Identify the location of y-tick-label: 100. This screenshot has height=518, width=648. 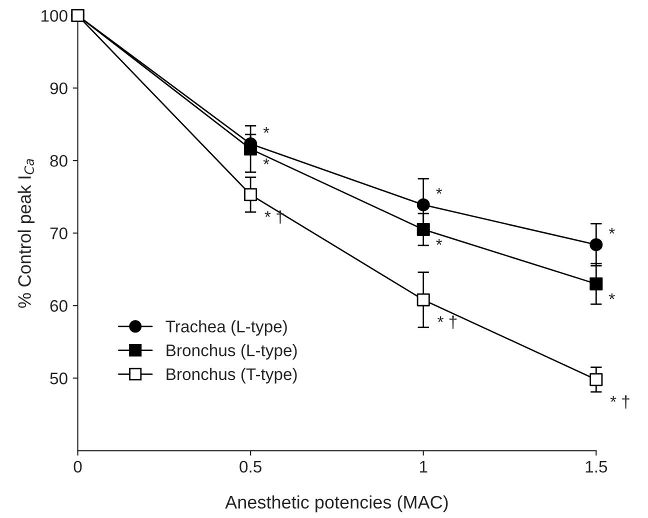
(55, 16).